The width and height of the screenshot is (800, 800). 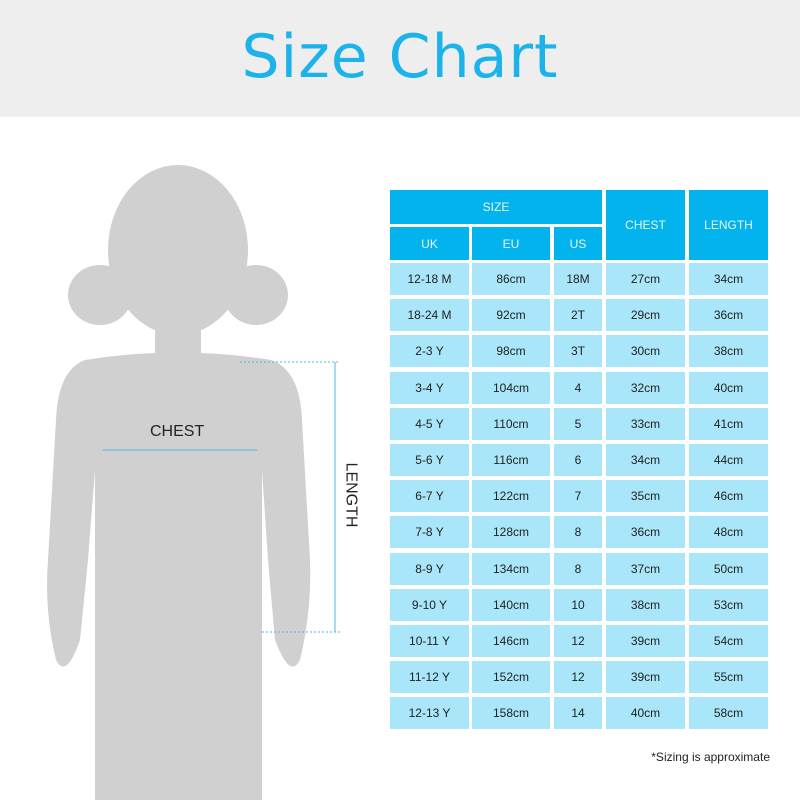 I want to click on header-length: LENGTH, so click(x=728, y=225).